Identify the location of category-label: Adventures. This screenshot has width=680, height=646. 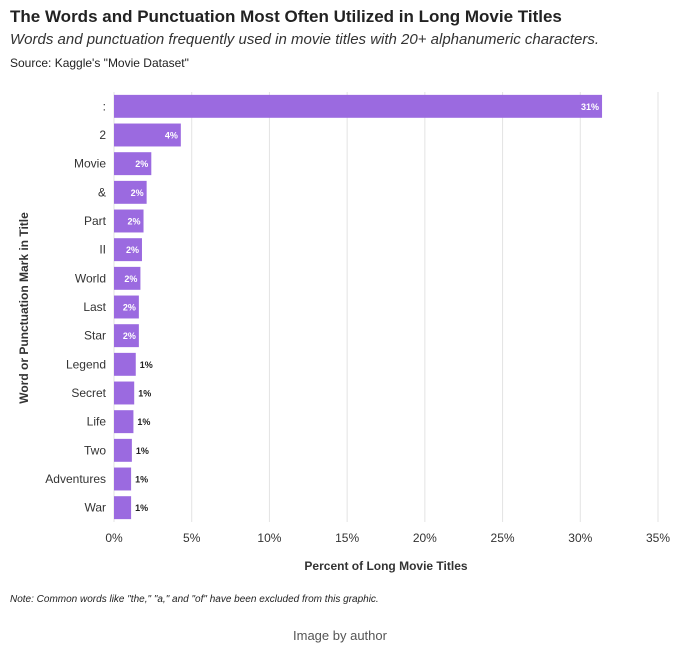
(75, 479).